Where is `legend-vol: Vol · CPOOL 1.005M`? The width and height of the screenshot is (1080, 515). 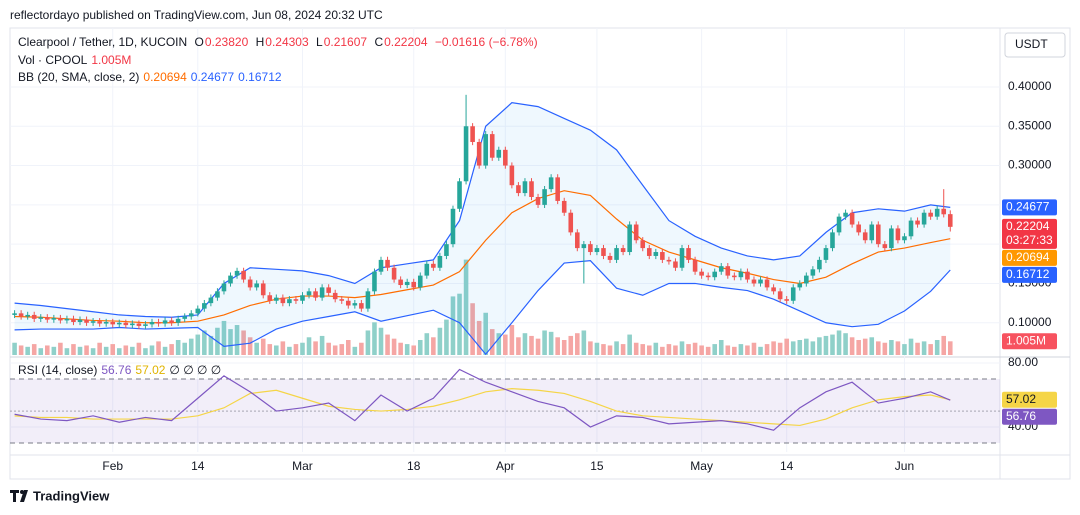
legend-vol: Vol · CPOOL 1.005M is located at coordinates (76, 60).